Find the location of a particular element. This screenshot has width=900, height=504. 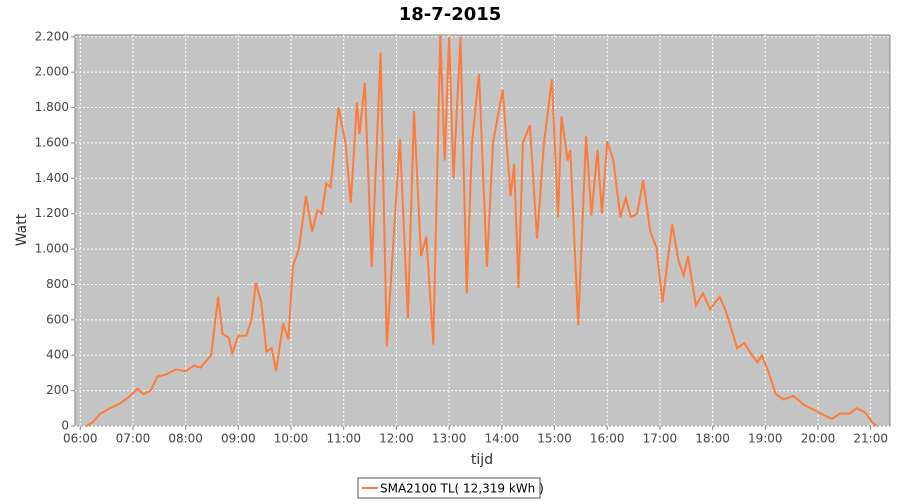

x-tick-label: 09:00 is located at coordinates (238, 439).